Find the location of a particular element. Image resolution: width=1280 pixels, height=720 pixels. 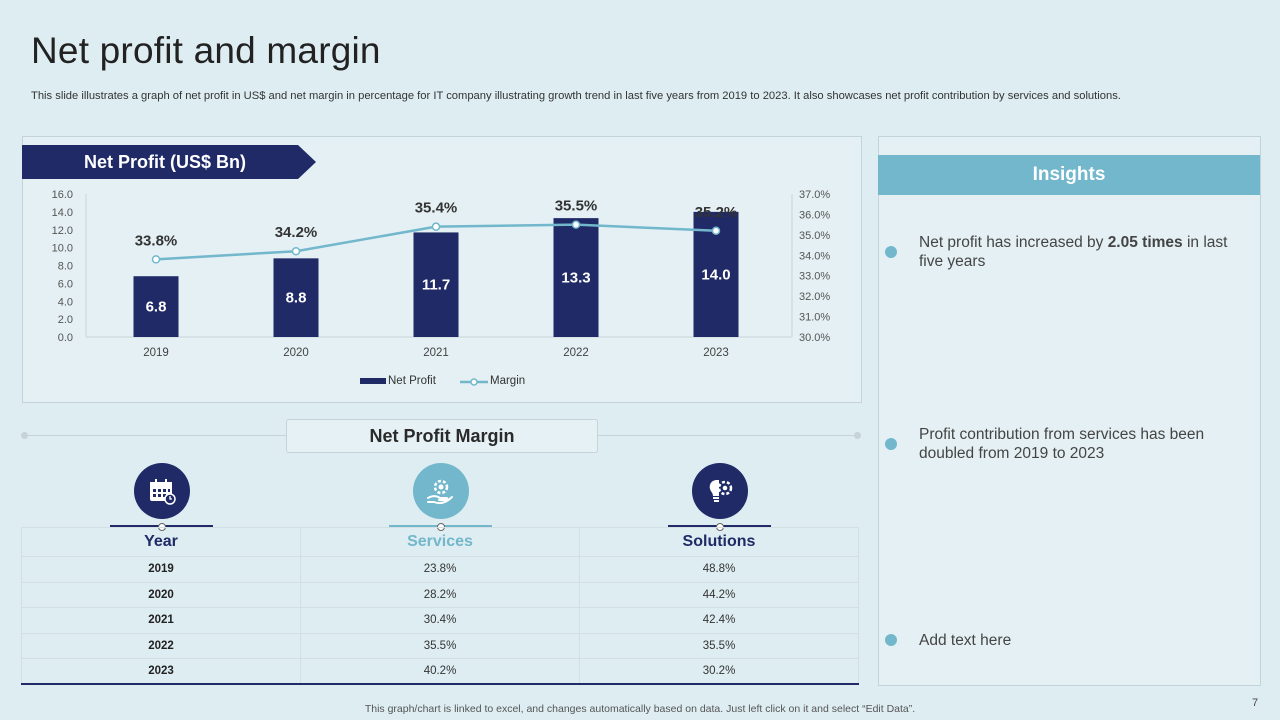

bar-value-label: 13.3 is located at coordinates (575, 278).